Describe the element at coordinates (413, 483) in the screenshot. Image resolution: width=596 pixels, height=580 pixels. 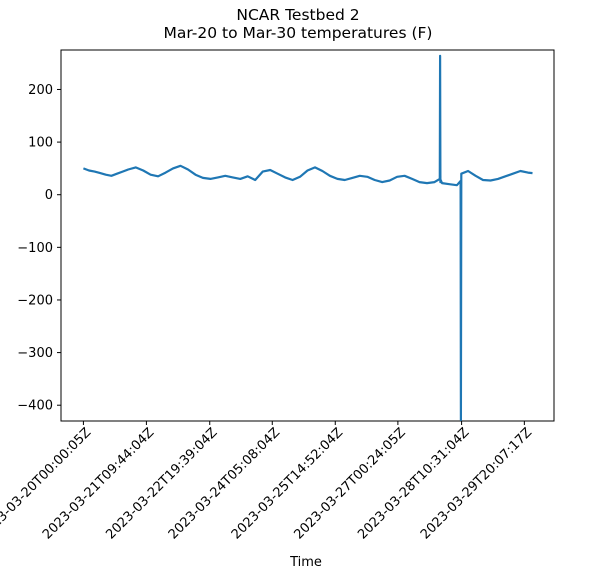
I see `x-tick-label: 2023-03-28T10:31:04Z` at that location.